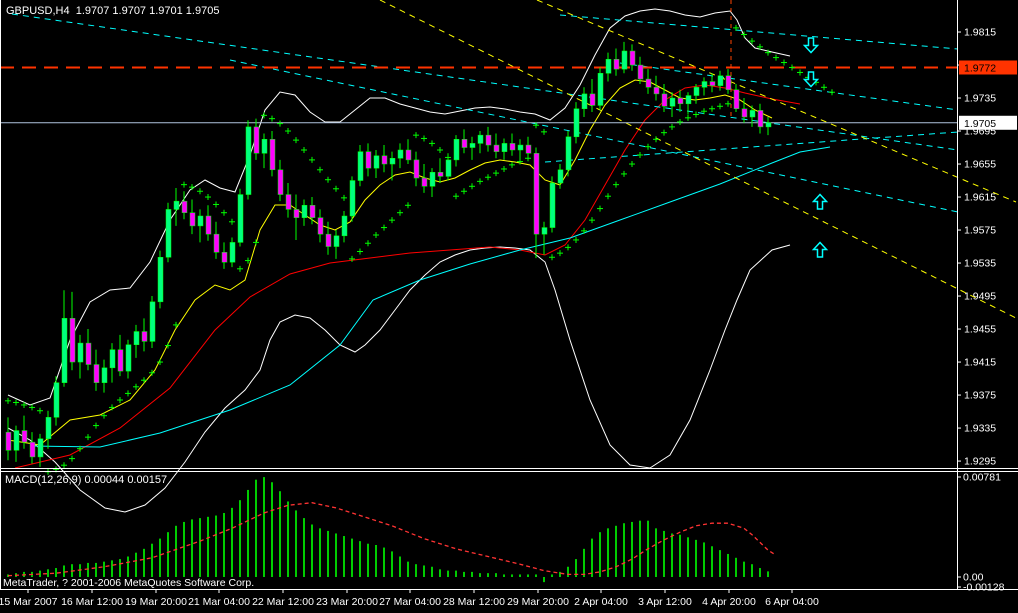  Describe the element at coordinates (38, 11) in the screenshot. I see `symbol-name: GBPUSD,H4` at that location.